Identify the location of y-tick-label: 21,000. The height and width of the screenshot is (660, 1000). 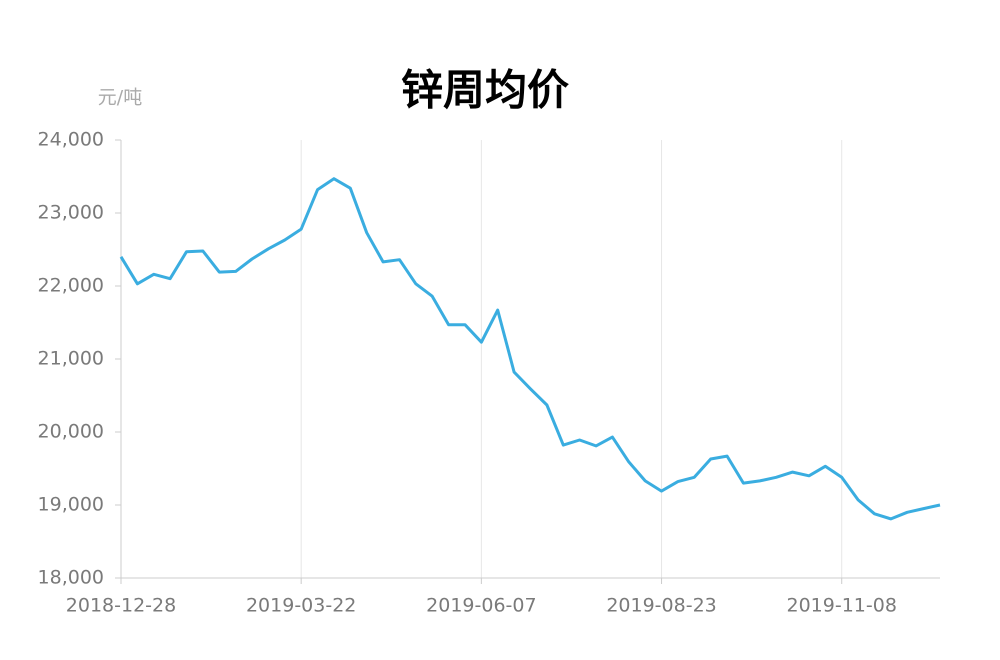
(71, 359).